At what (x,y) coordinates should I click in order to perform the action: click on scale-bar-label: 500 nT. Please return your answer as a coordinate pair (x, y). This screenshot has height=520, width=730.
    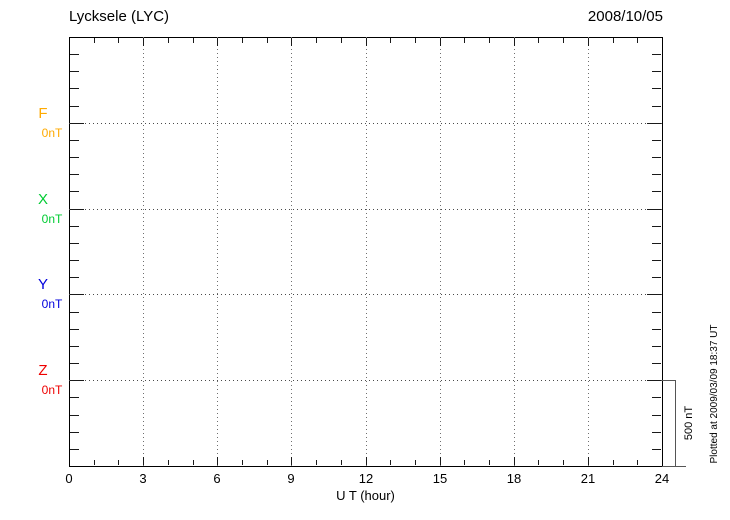
    Looking at the image, I should click on (689, 423).